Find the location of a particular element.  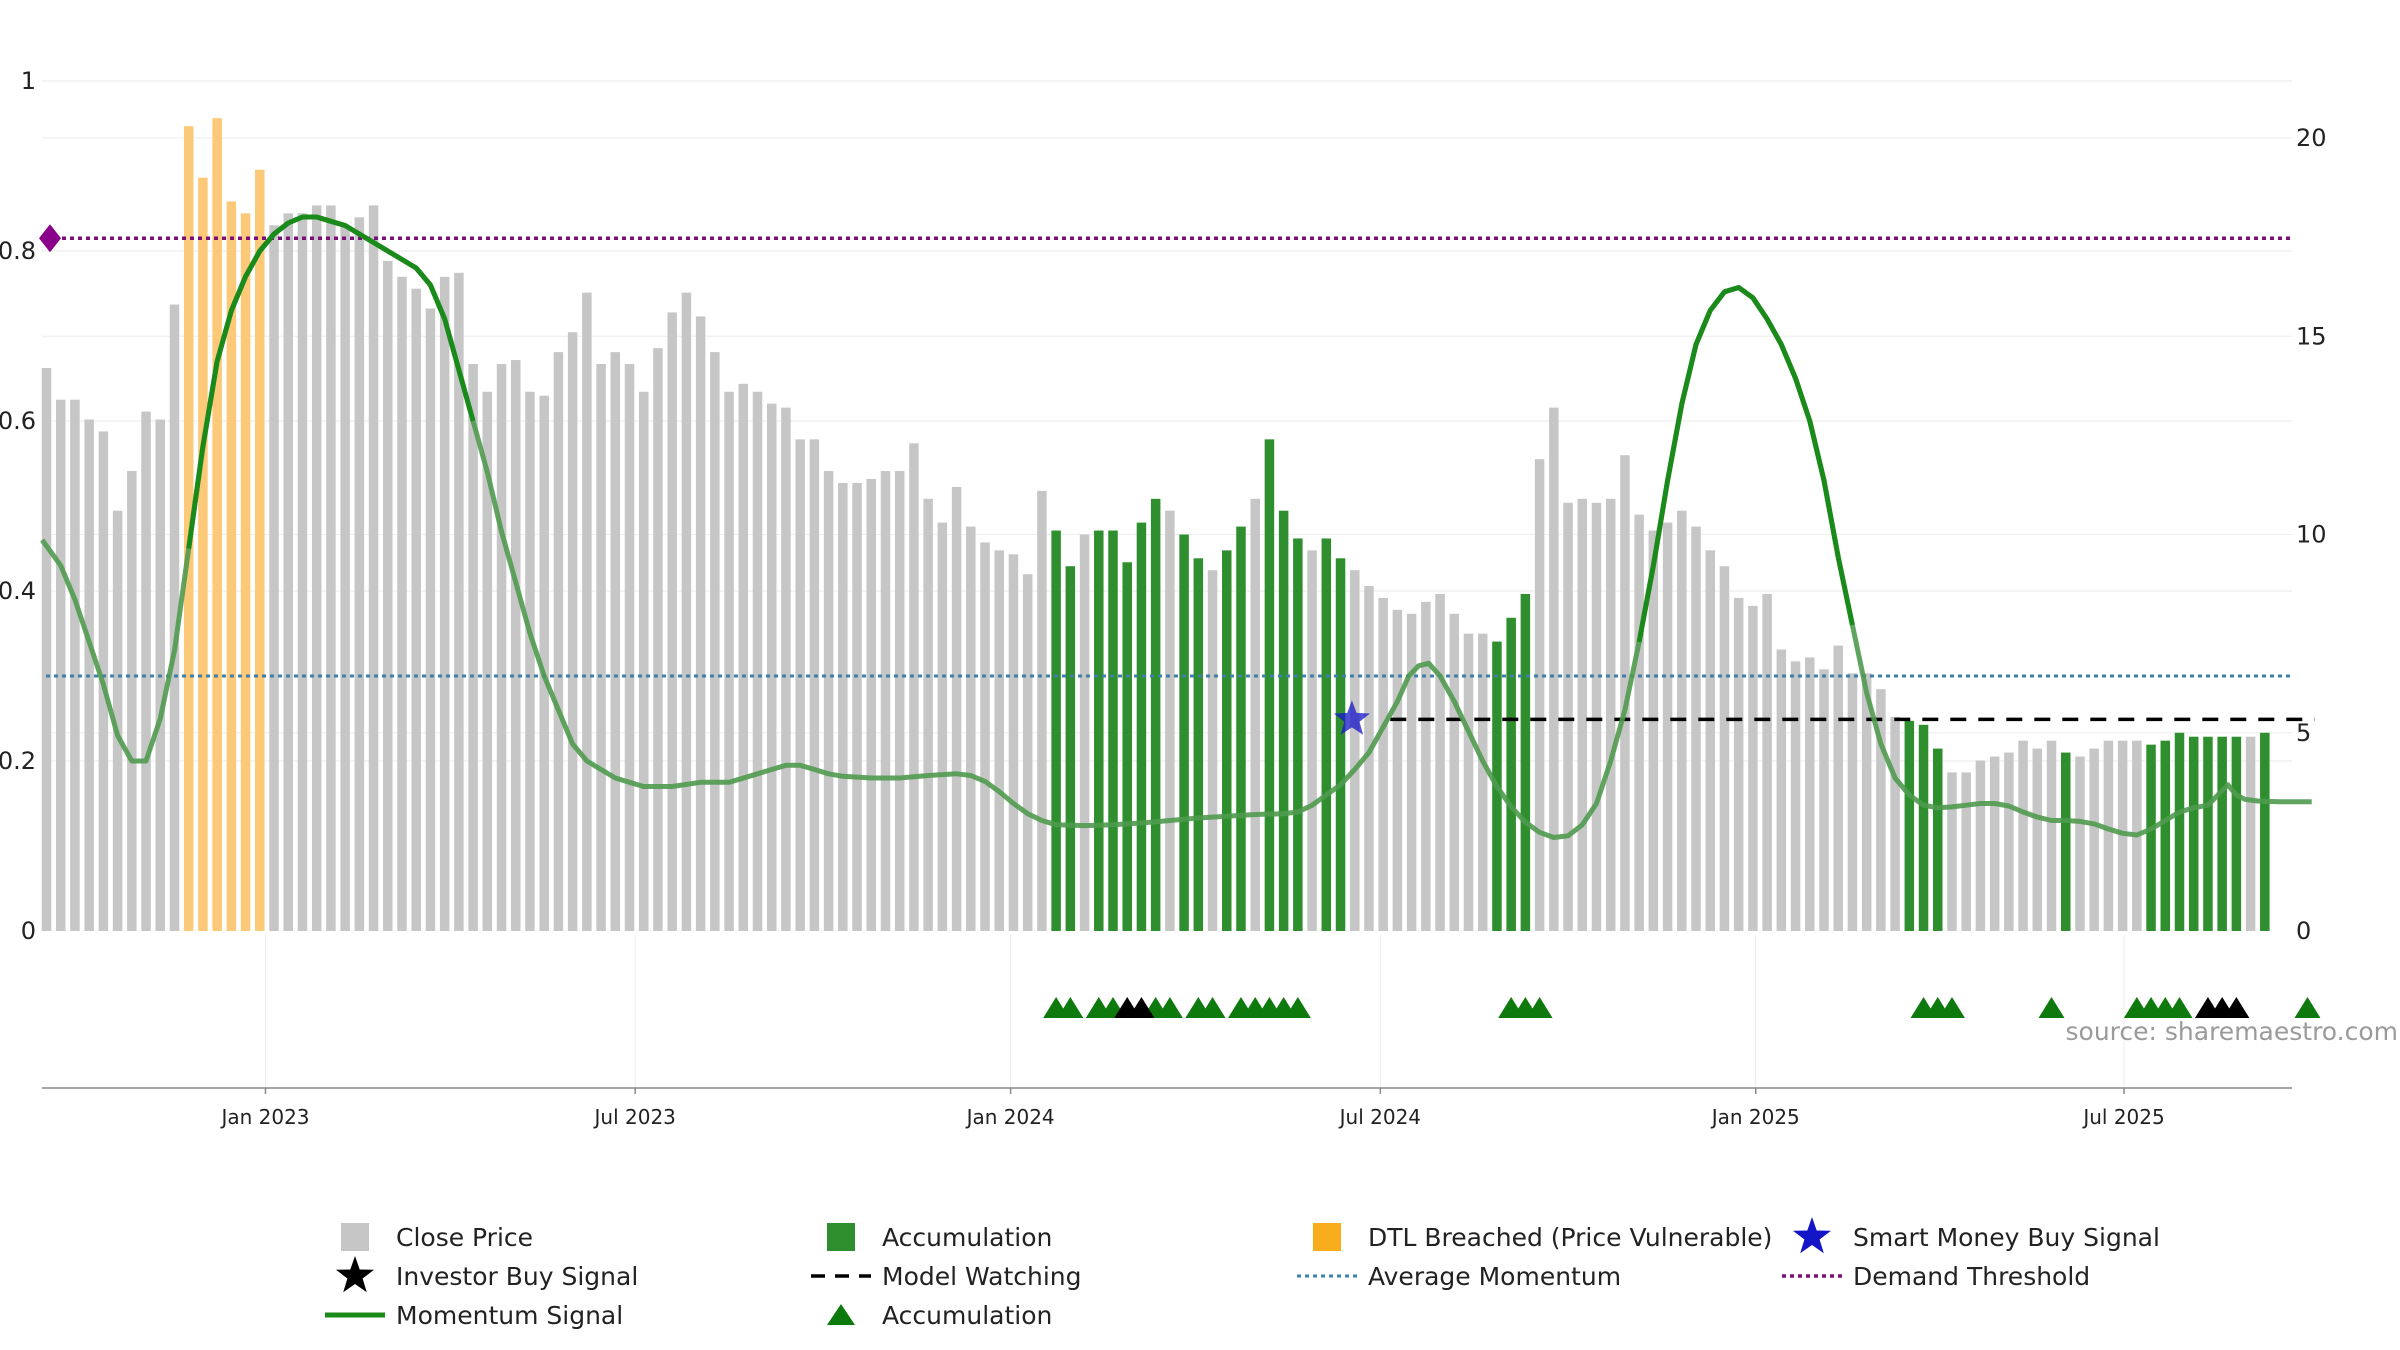

legend-item-demand: Demand Threshold is located at coordinates (1936, 1276).